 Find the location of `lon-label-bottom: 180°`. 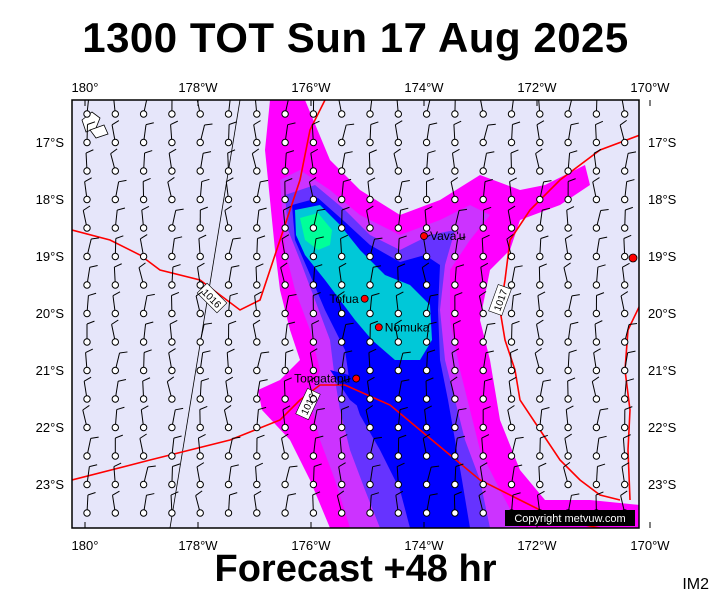

lon-label-bottom: 180° is located at coordinates (85, 545).